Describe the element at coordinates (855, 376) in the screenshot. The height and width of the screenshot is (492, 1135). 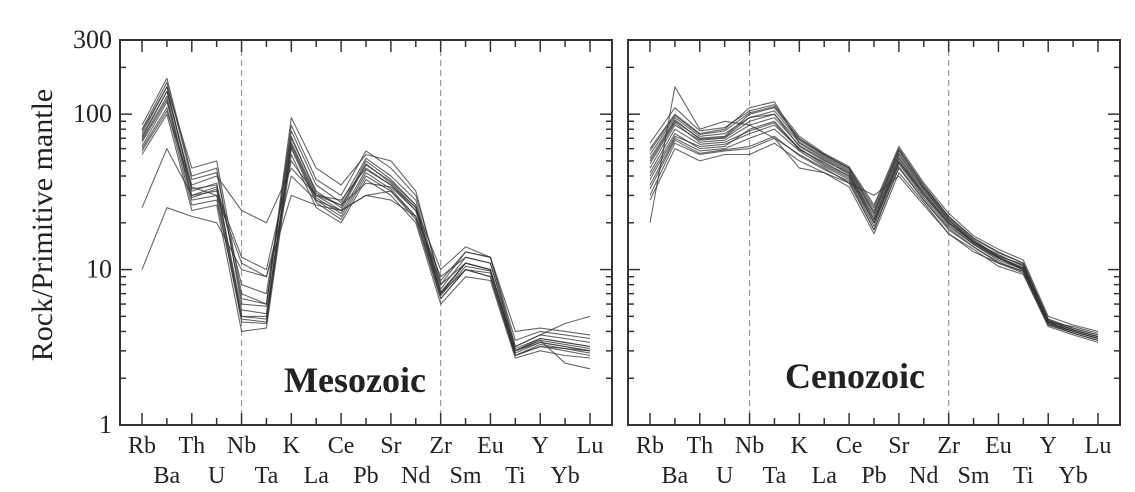
I see `panel-title: Cenozoic` at that location.